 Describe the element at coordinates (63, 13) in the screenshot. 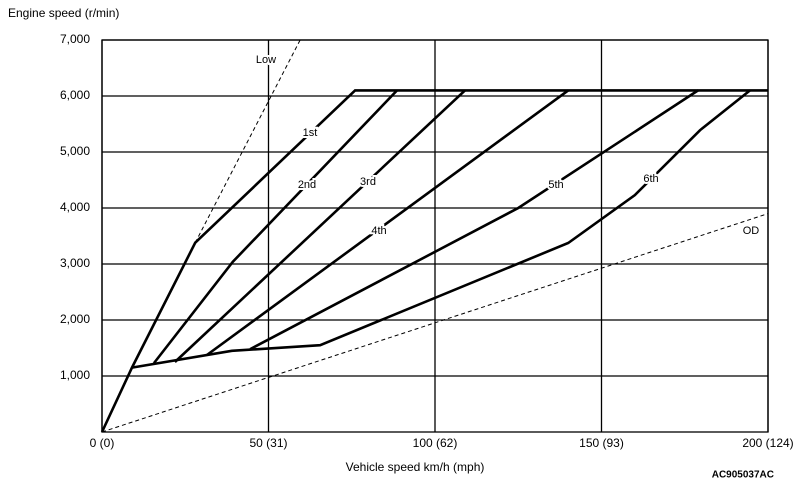

I see `y-axis-title: Engine speed (r/min)` at that location.